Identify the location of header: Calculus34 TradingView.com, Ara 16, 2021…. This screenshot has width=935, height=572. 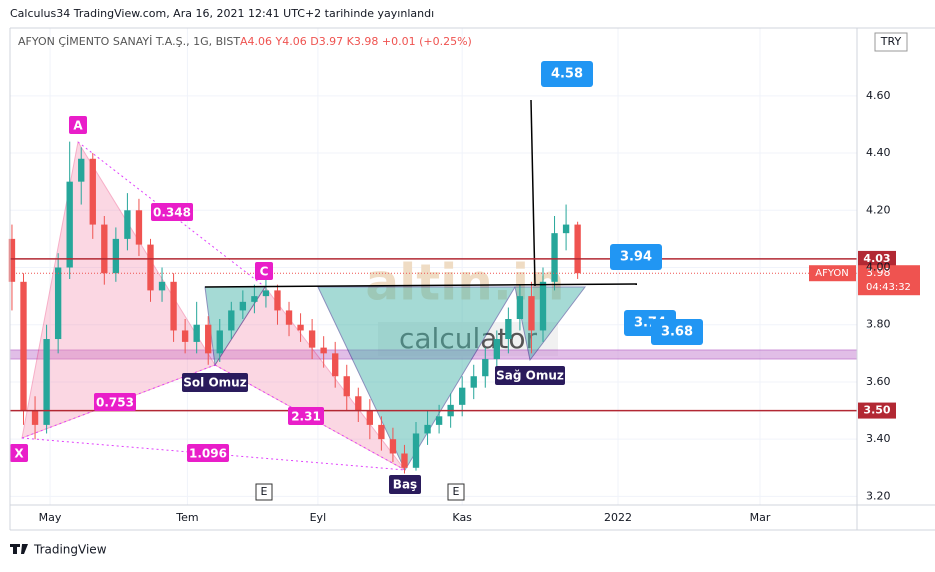
(222, 13).